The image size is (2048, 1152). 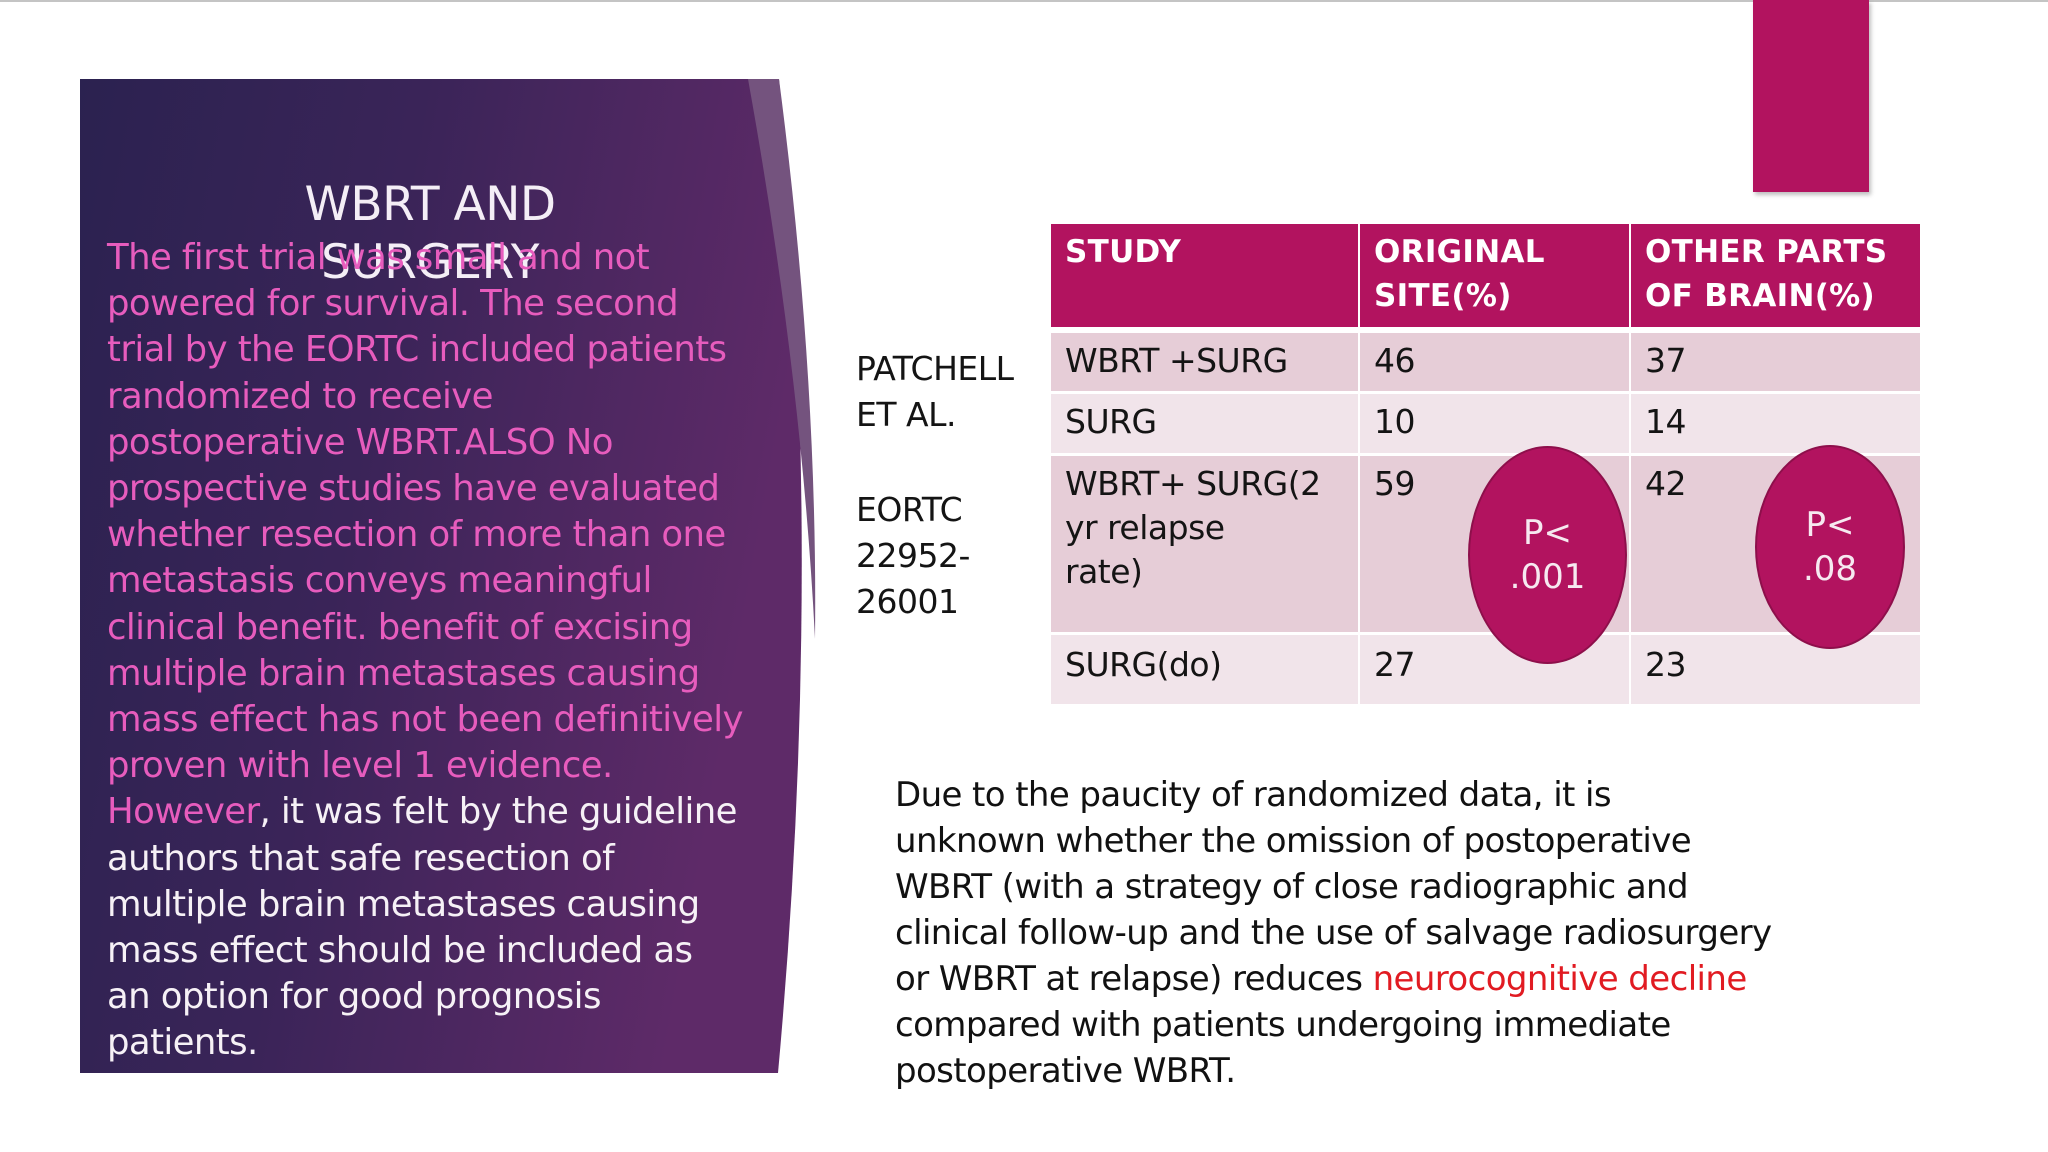 I want to click on table-header-study: STUDY, so click(x=1204, y=275).